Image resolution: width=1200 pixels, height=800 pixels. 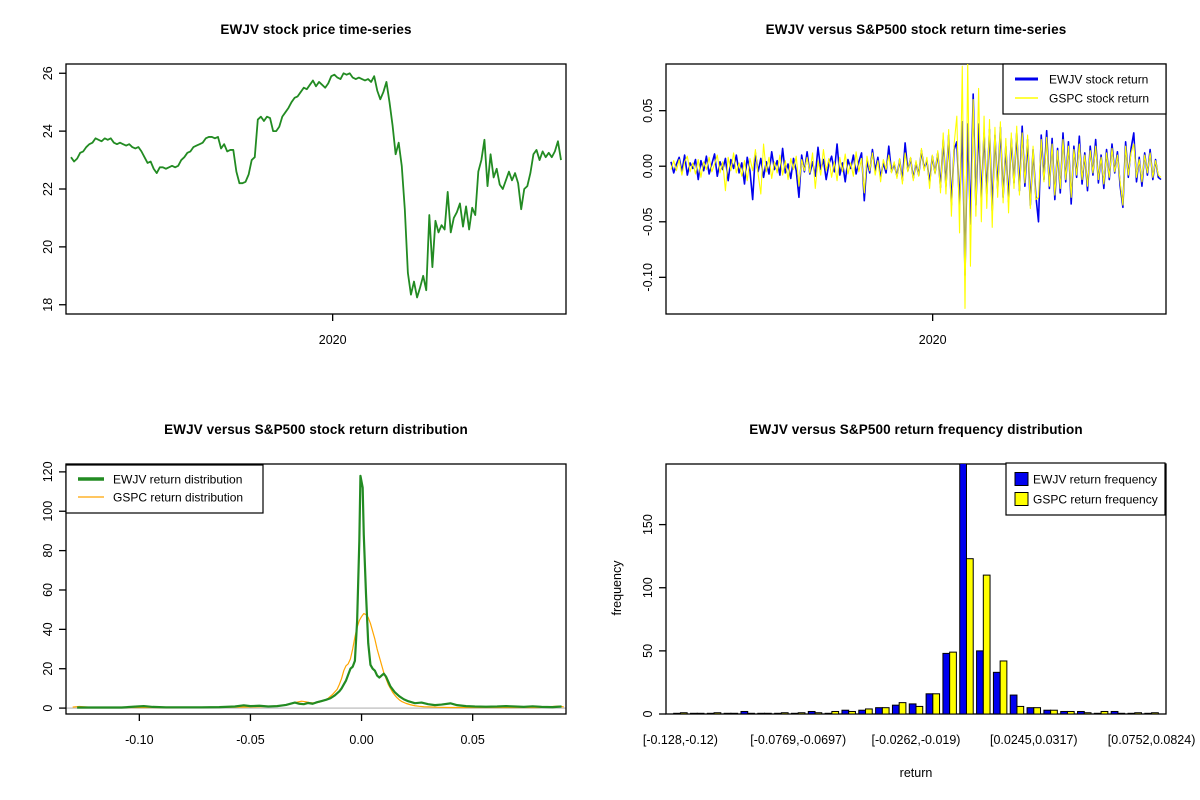 I want to click on y-tick-label: -0.05, so click(x=648, y=221).